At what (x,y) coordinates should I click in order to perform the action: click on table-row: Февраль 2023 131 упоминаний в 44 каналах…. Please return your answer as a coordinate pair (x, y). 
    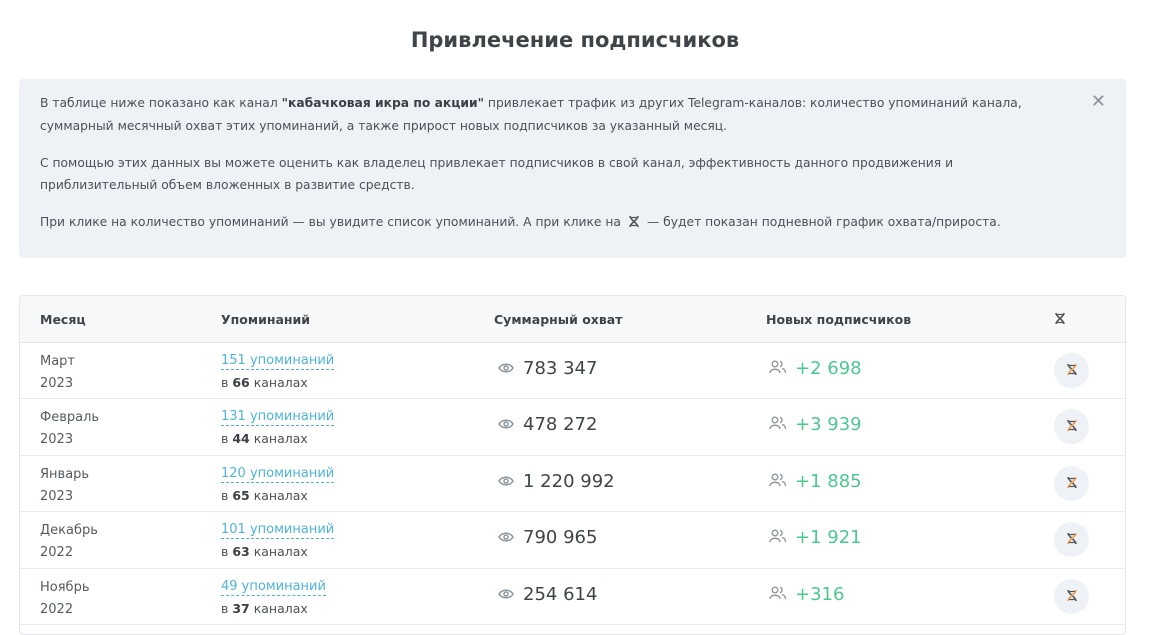
    Looking at the image, I should click on (572, 427).